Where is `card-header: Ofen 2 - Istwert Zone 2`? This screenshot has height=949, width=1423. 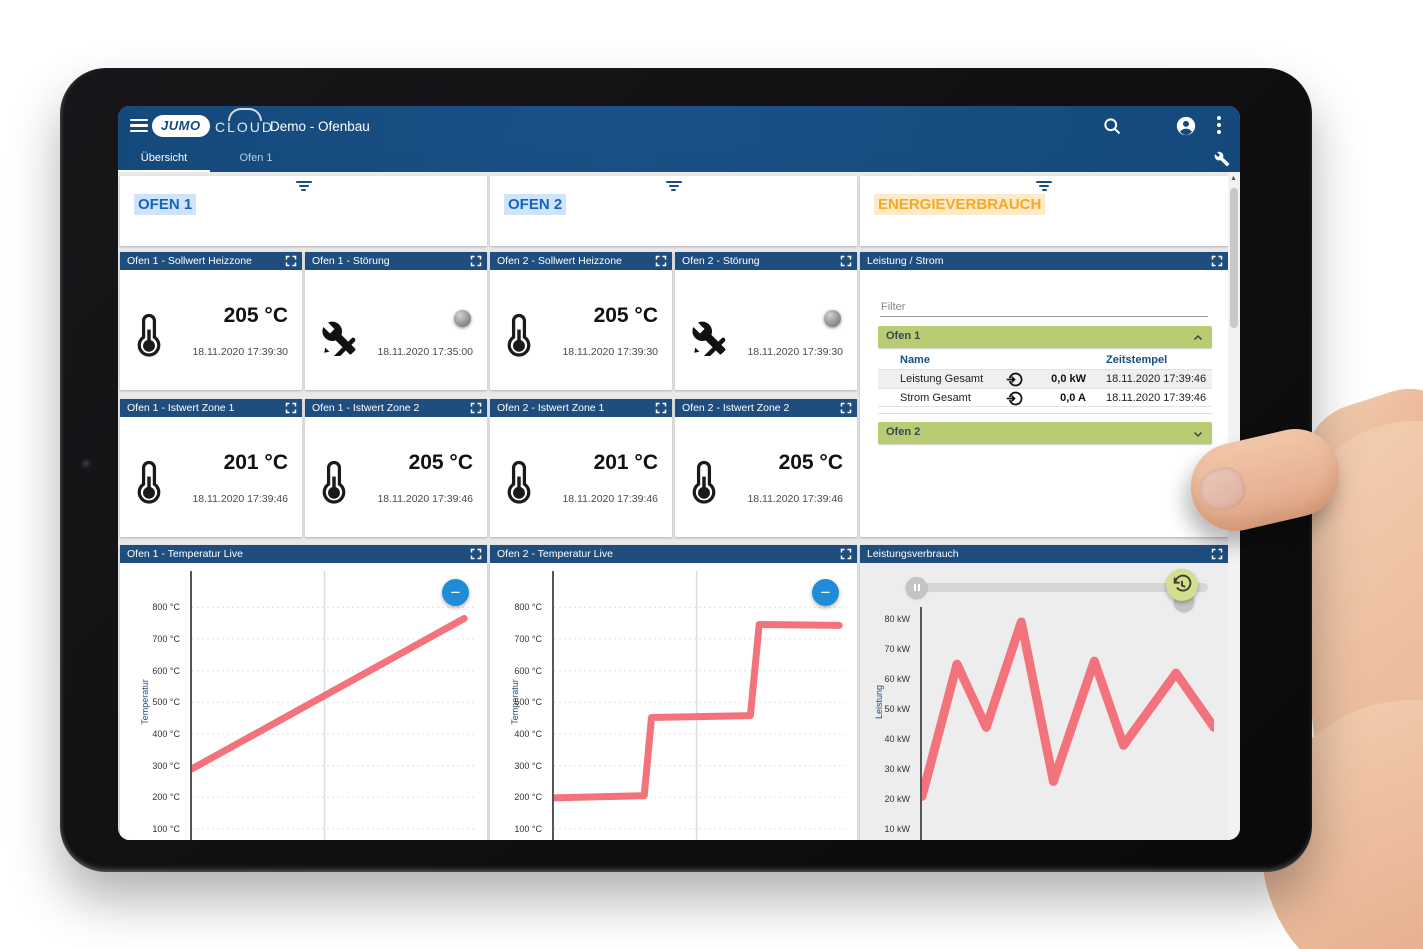
card-header: Ofen 2 - Istwert Zone 2 is located at coordinates (766, 408).